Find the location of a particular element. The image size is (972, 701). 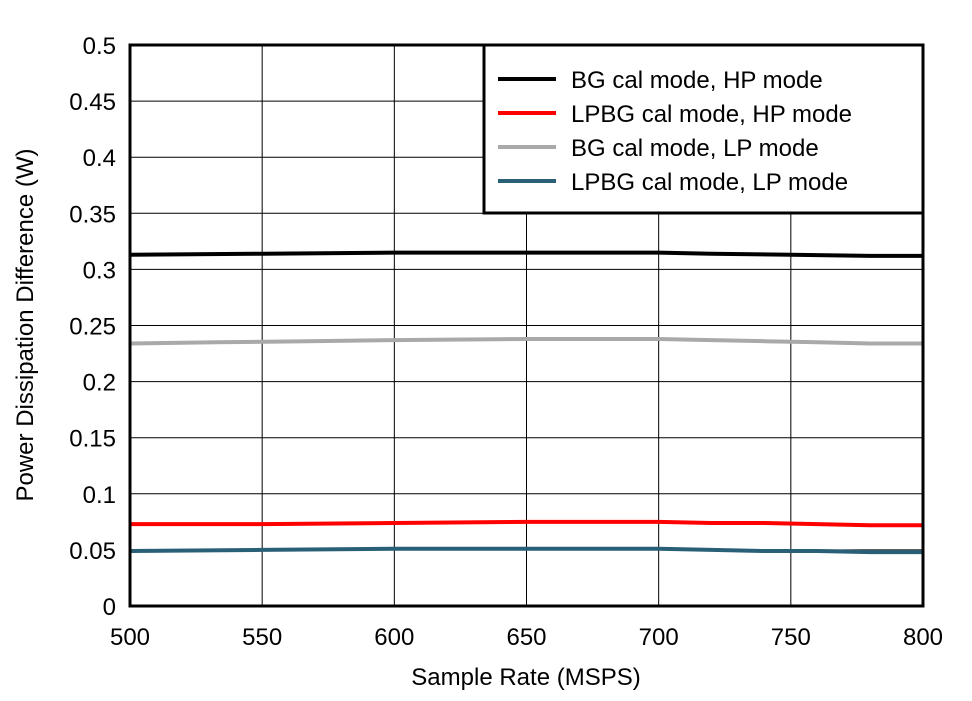

y-tick-label: 0.4 is located at coordinates (99, 158).